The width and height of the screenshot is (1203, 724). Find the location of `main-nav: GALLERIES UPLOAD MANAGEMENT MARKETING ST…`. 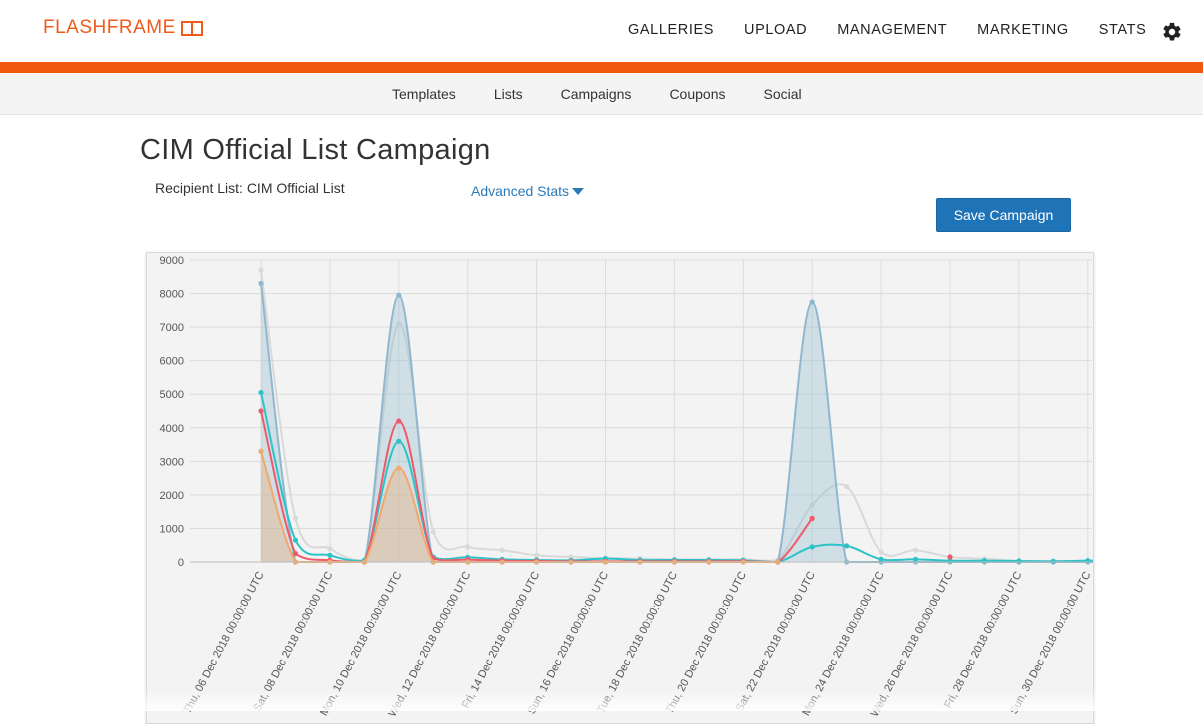

main-nav: GALLERIES UPLOAD MANAGEMENT MARKETING ST… is located at coordinates (902, 30).